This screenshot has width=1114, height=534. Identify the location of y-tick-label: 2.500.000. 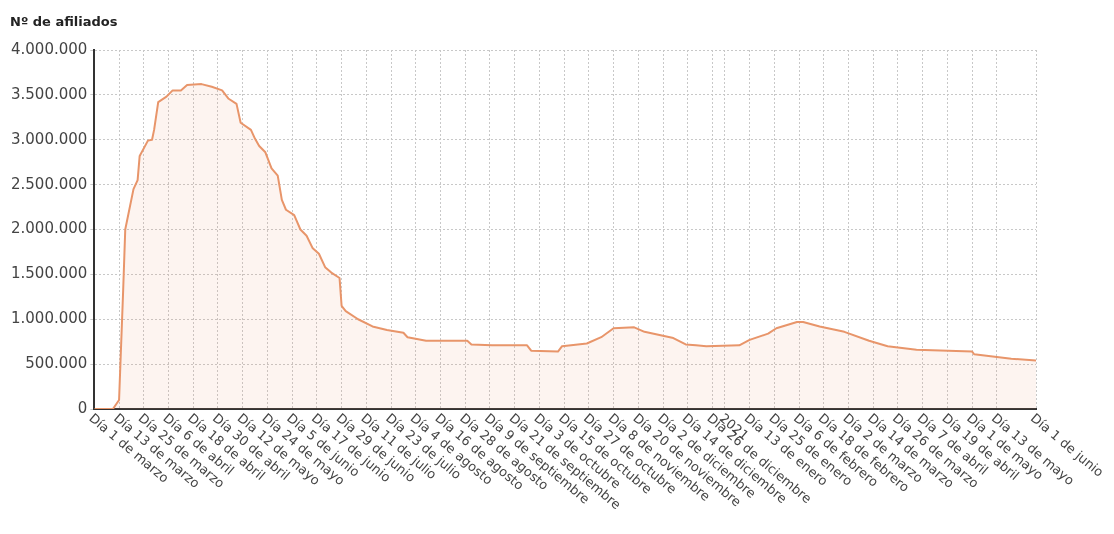
(49, 183).